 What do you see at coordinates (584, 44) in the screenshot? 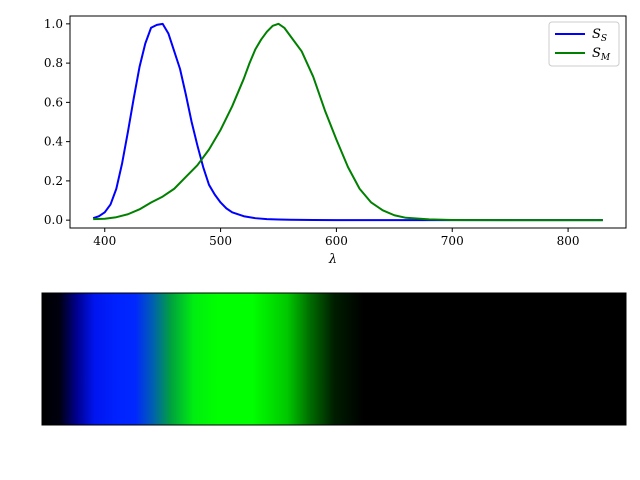
I see `legend: SS SM` at bounding box center [584, 44].